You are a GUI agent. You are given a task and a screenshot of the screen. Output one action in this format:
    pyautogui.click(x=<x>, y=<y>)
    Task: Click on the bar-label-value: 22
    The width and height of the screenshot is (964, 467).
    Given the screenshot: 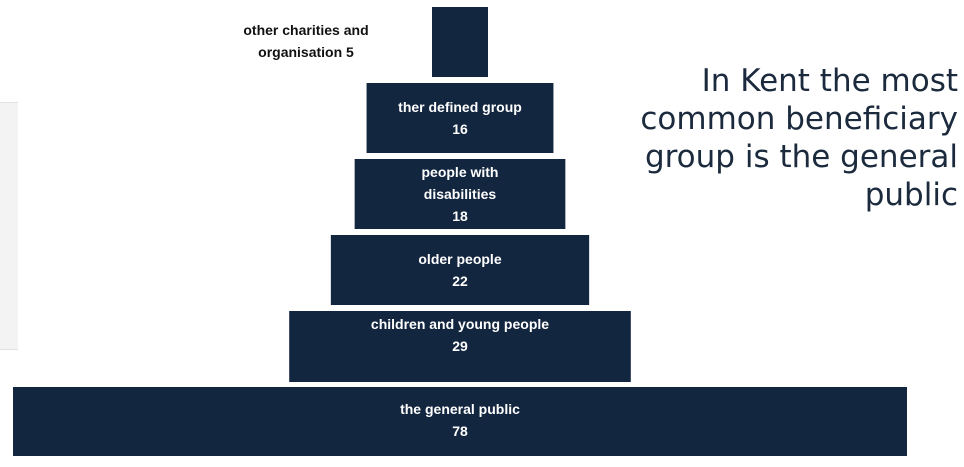 What is the action you would take?
    pyautogui.click(x=460, y=281)
    